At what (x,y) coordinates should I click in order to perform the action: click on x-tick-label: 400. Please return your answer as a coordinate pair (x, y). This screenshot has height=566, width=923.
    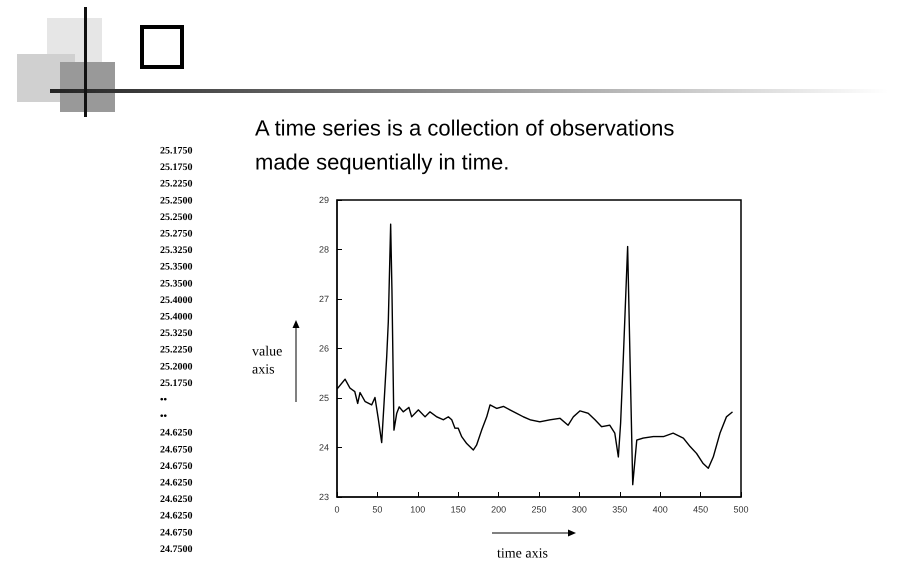
    Looking at the image, I should click on (660, 509).